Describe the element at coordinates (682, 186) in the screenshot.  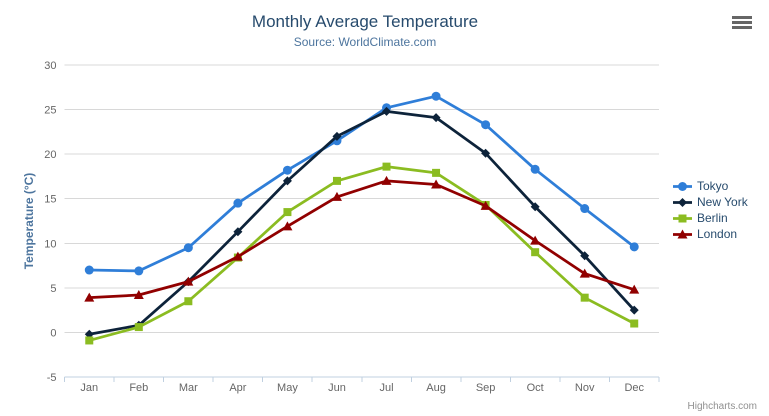
I see `circle-series-marker-icon` at that location.